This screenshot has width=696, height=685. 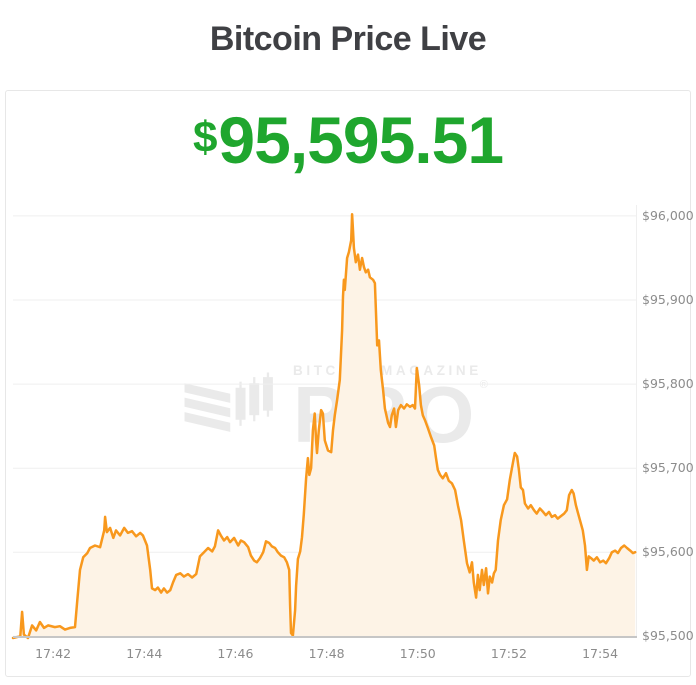 I want to click on x-tick-label: 17:54, so click(x=600, y=653).